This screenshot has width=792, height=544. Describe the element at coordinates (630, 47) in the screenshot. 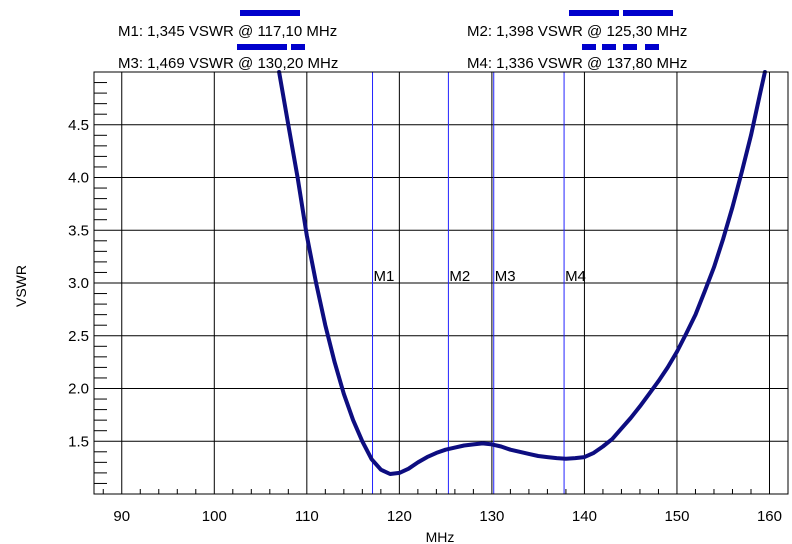

I see `m4-legend-swatch-c` at that location.